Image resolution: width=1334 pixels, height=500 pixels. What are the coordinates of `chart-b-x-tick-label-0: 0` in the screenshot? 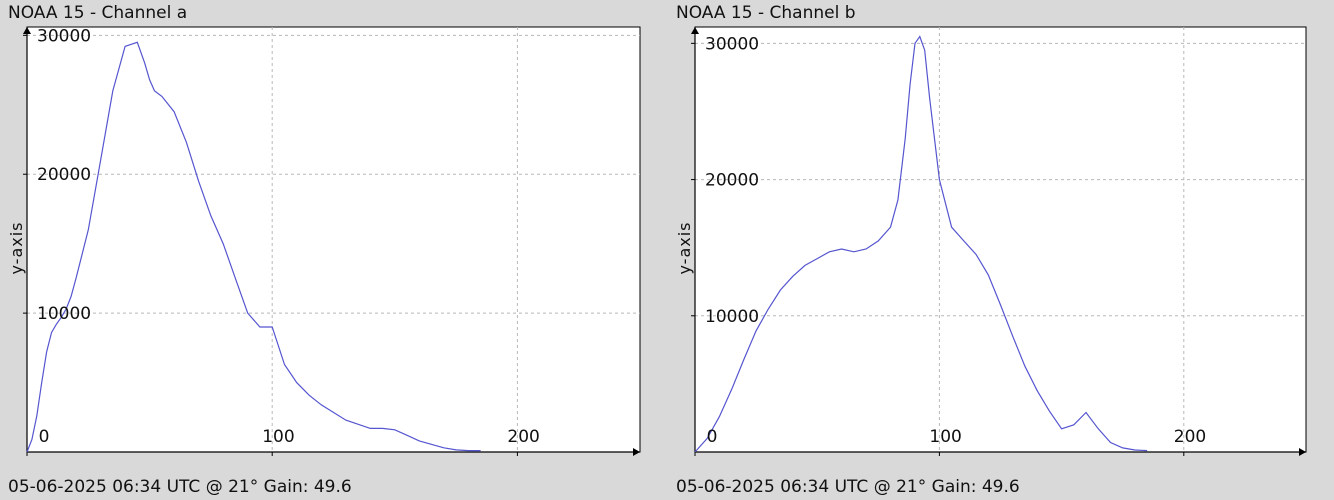 It's located at (712, 437).